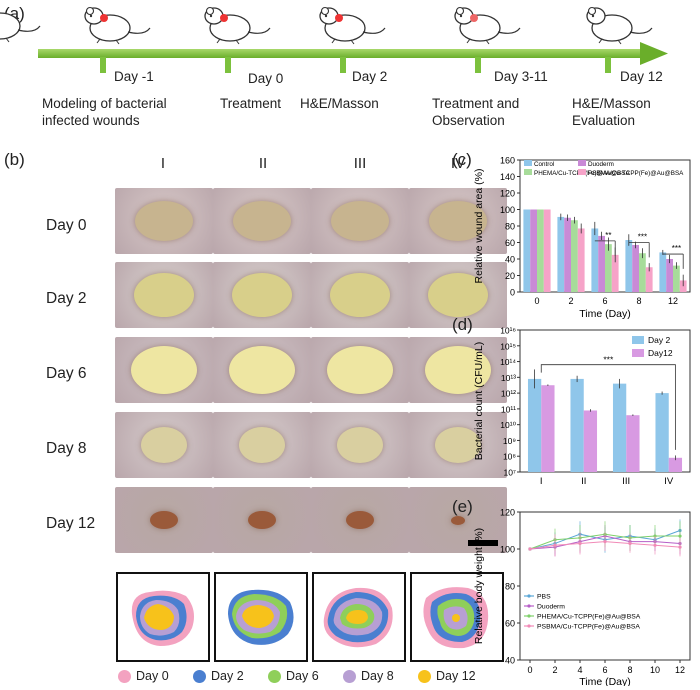 This screenshot has width=700, height=690. What do you see at coordinates (541, 481) in the screenshot?
I see `x-tick-label: I` at bounding box center [541, 481].